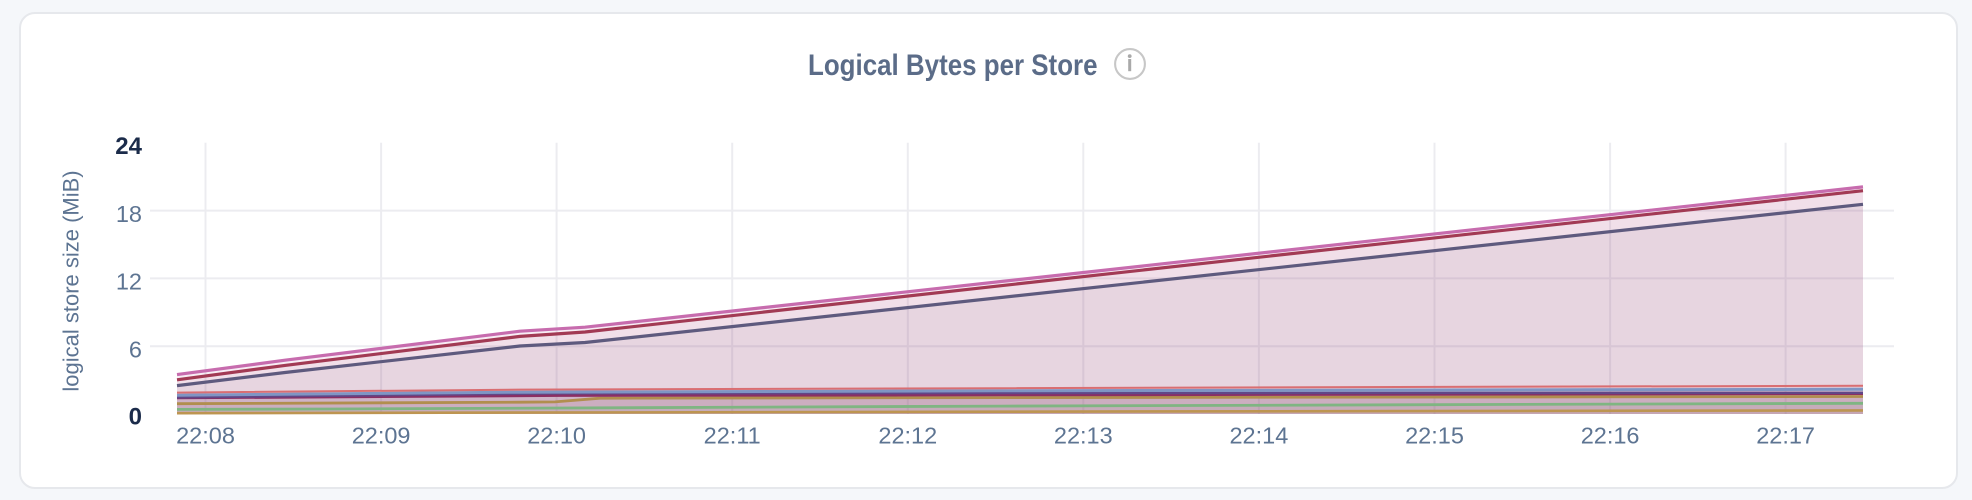 This screenshot has width=1972, height=500. I want to click on svg-text: 22:14, so click(1258, 436).